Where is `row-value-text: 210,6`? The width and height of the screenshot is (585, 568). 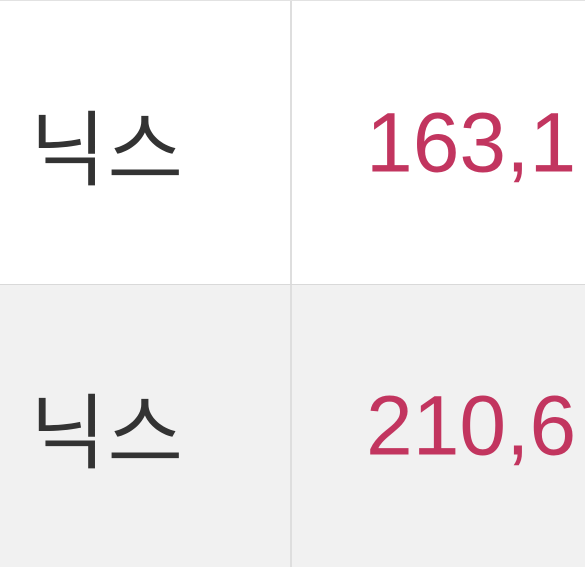
row-value-text: 210,6 is located at coordinates (471, 425).